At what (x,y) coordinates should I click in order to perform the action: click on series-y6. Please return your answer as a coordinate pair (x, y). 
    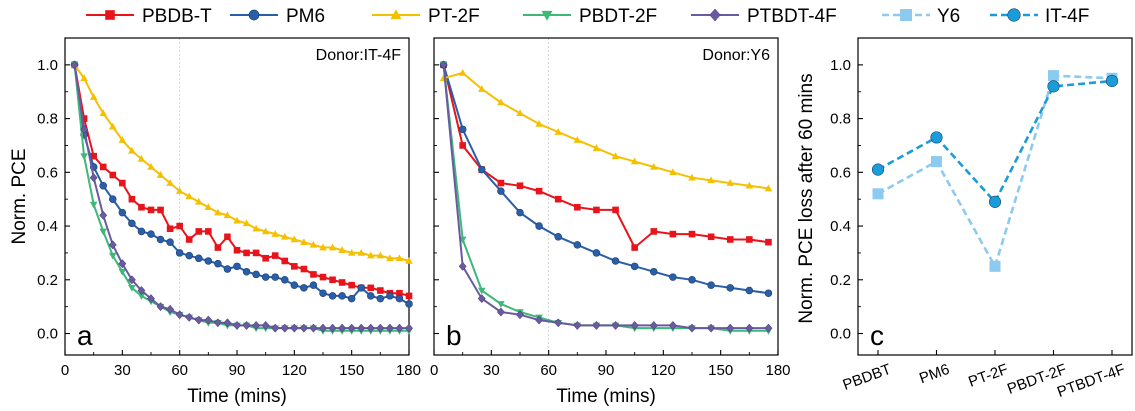
    Looking at the image, I should click on (995, 171).